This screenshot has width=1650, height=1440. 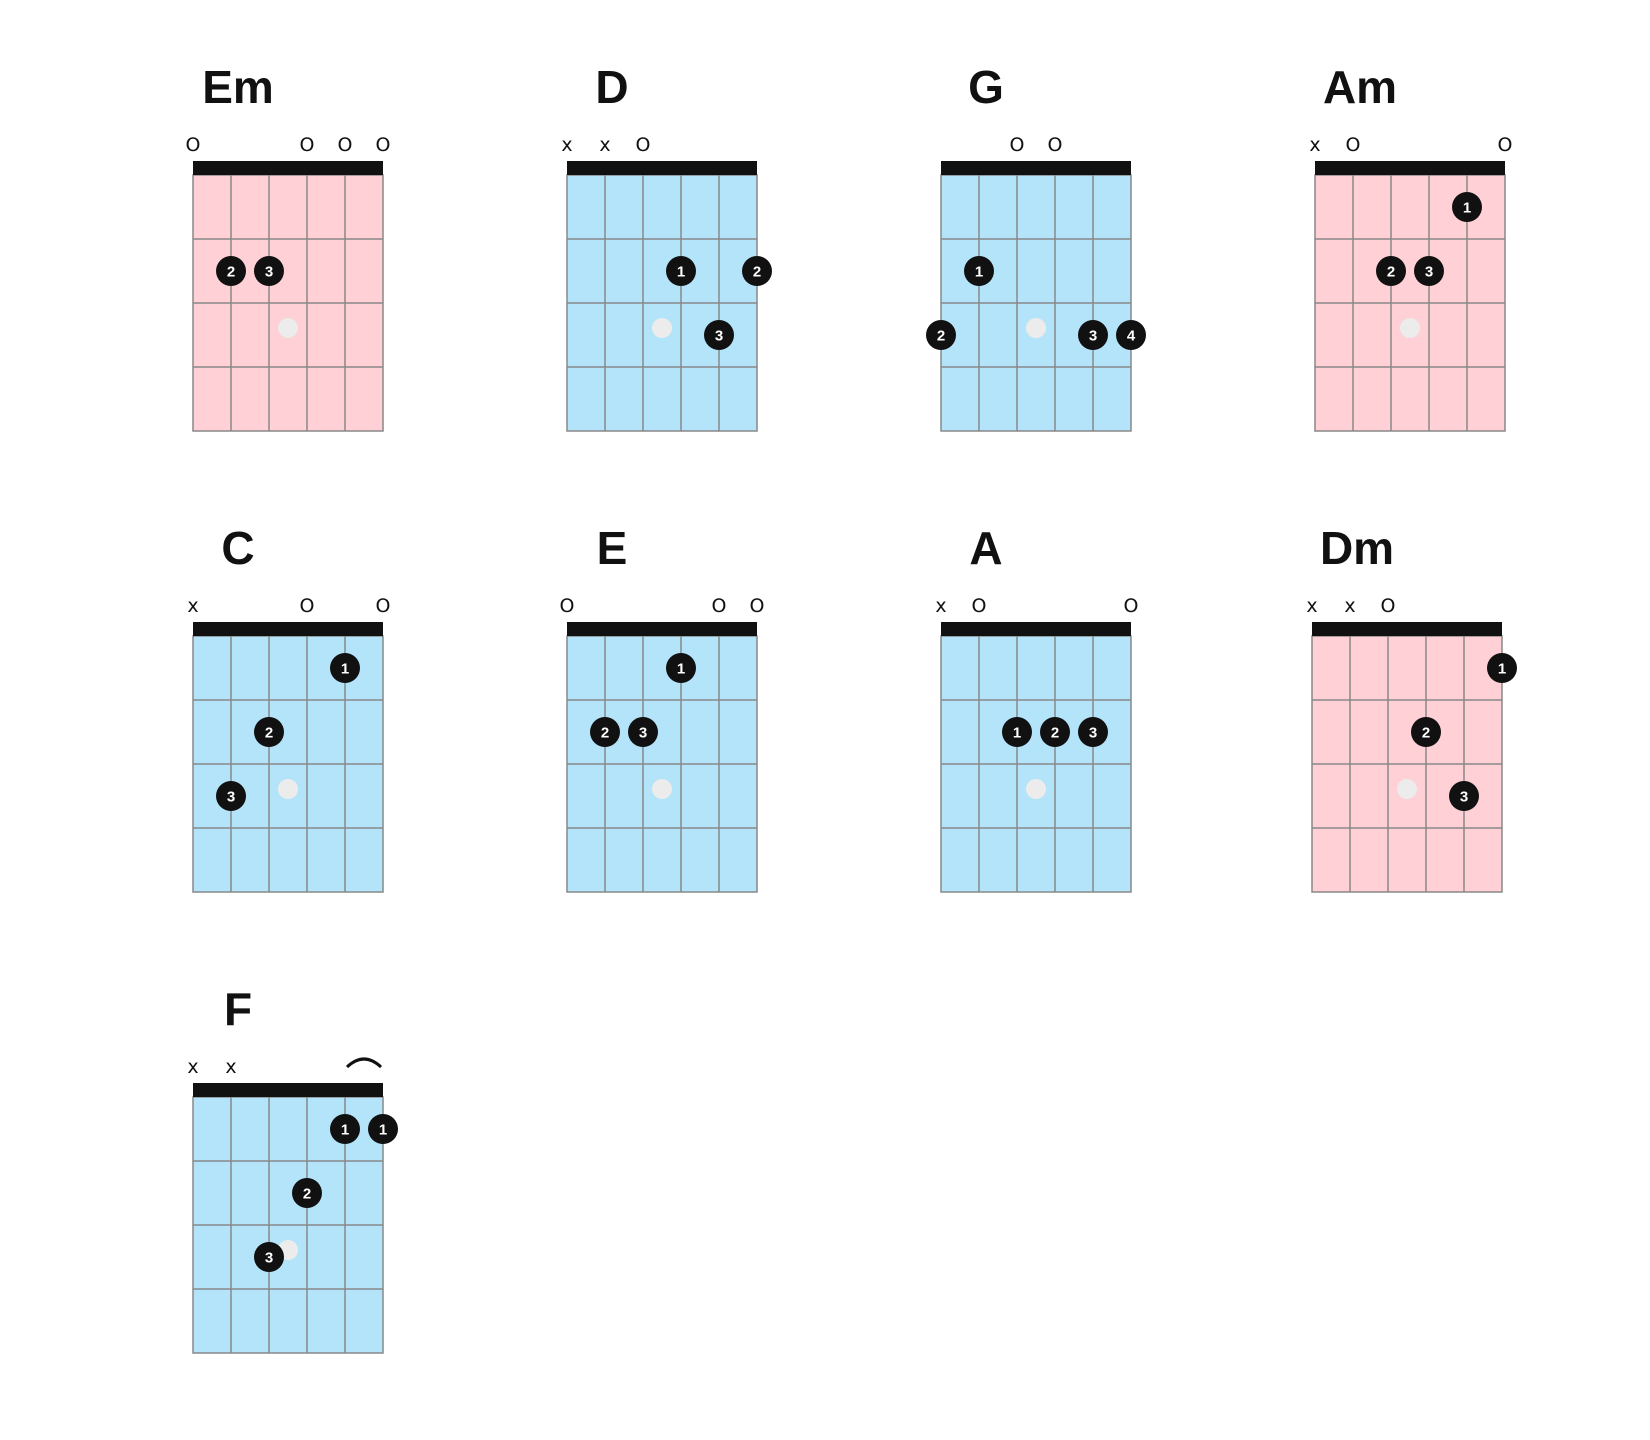 I want to click on chord-name: A, so click(x=986, y=548).